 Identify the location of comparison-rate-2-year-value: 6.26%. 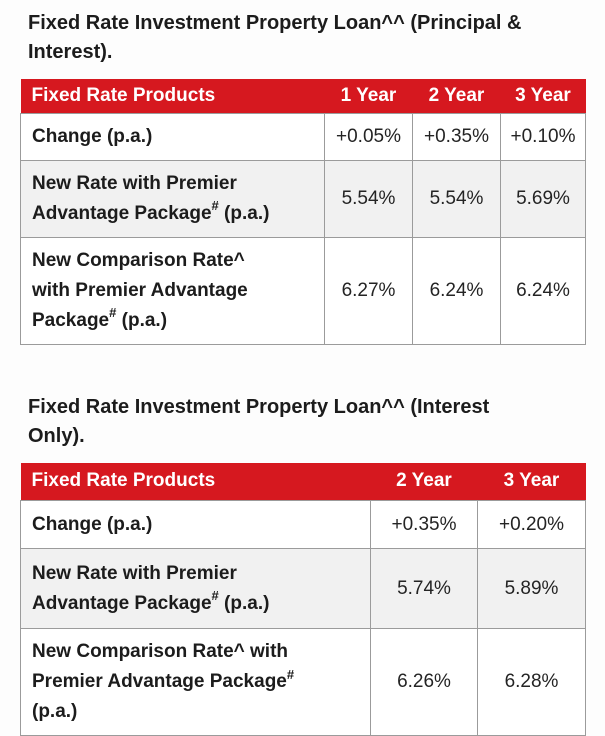
(424, 682).